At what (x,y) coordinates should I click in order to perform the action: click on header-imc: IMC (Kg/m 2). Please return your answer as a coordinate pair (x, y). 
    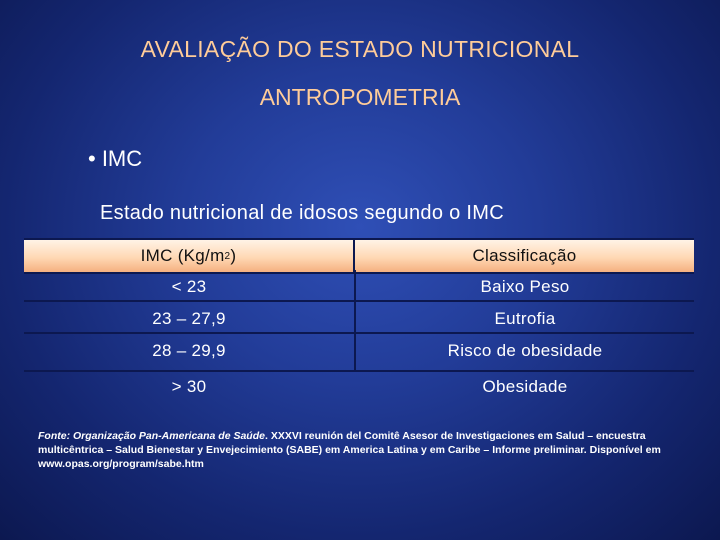
    Looking at the image, I should click on (190, 256).